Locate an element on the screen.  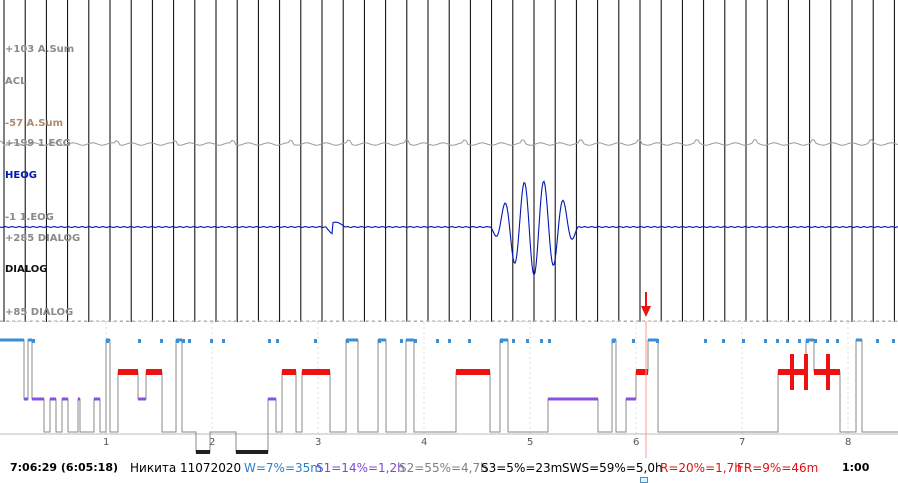
channel-label-dialog: DIALOG is located at coordinates (26, 269).